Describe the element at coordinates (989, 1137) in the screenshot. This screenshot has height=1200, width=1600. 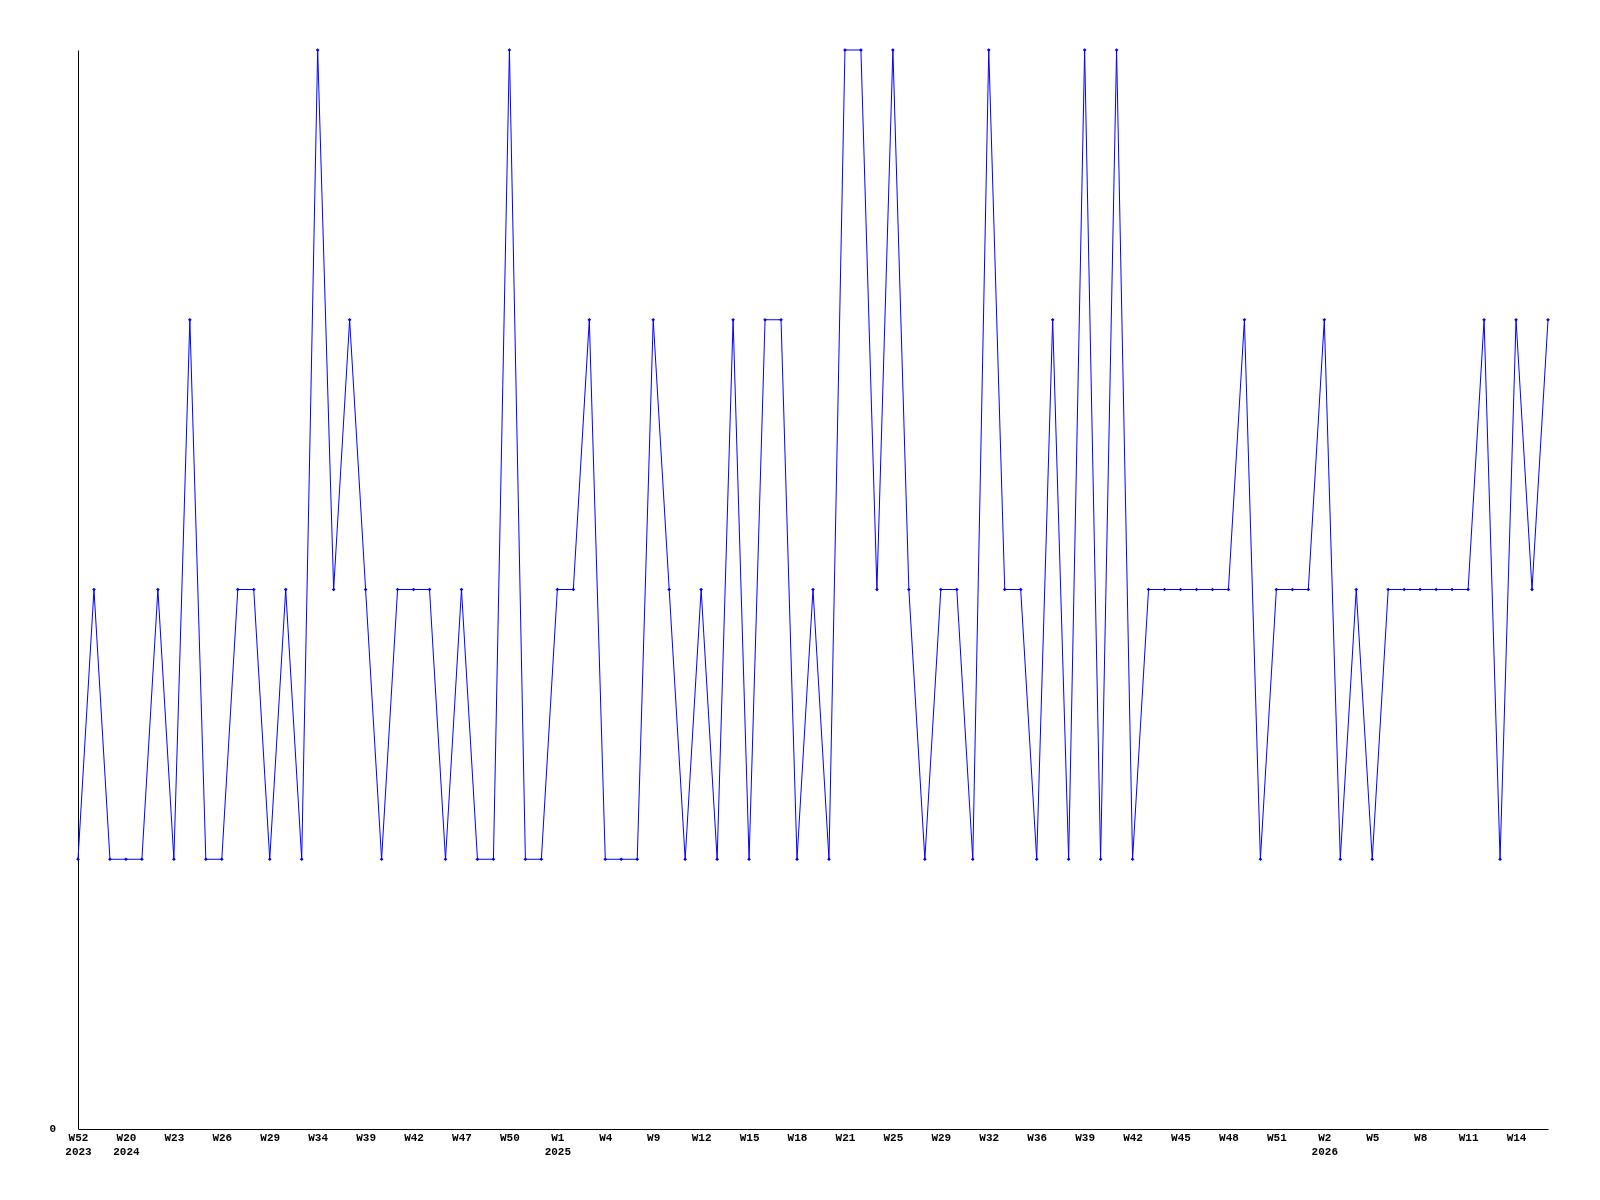
I see `x-tick-label: W32` at that location.